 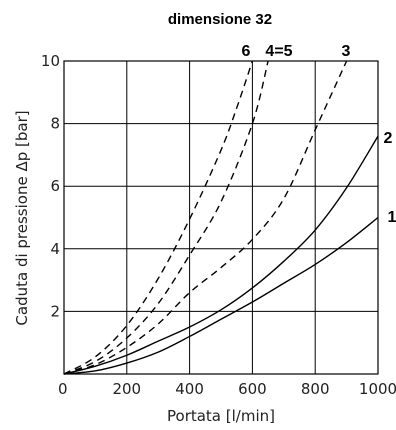 What do you see at coordinates (22, 217) in the screenshot?
I see `y-axis-label: Caduta di pressione Δp [bar]` at bounding box center [22, 217].